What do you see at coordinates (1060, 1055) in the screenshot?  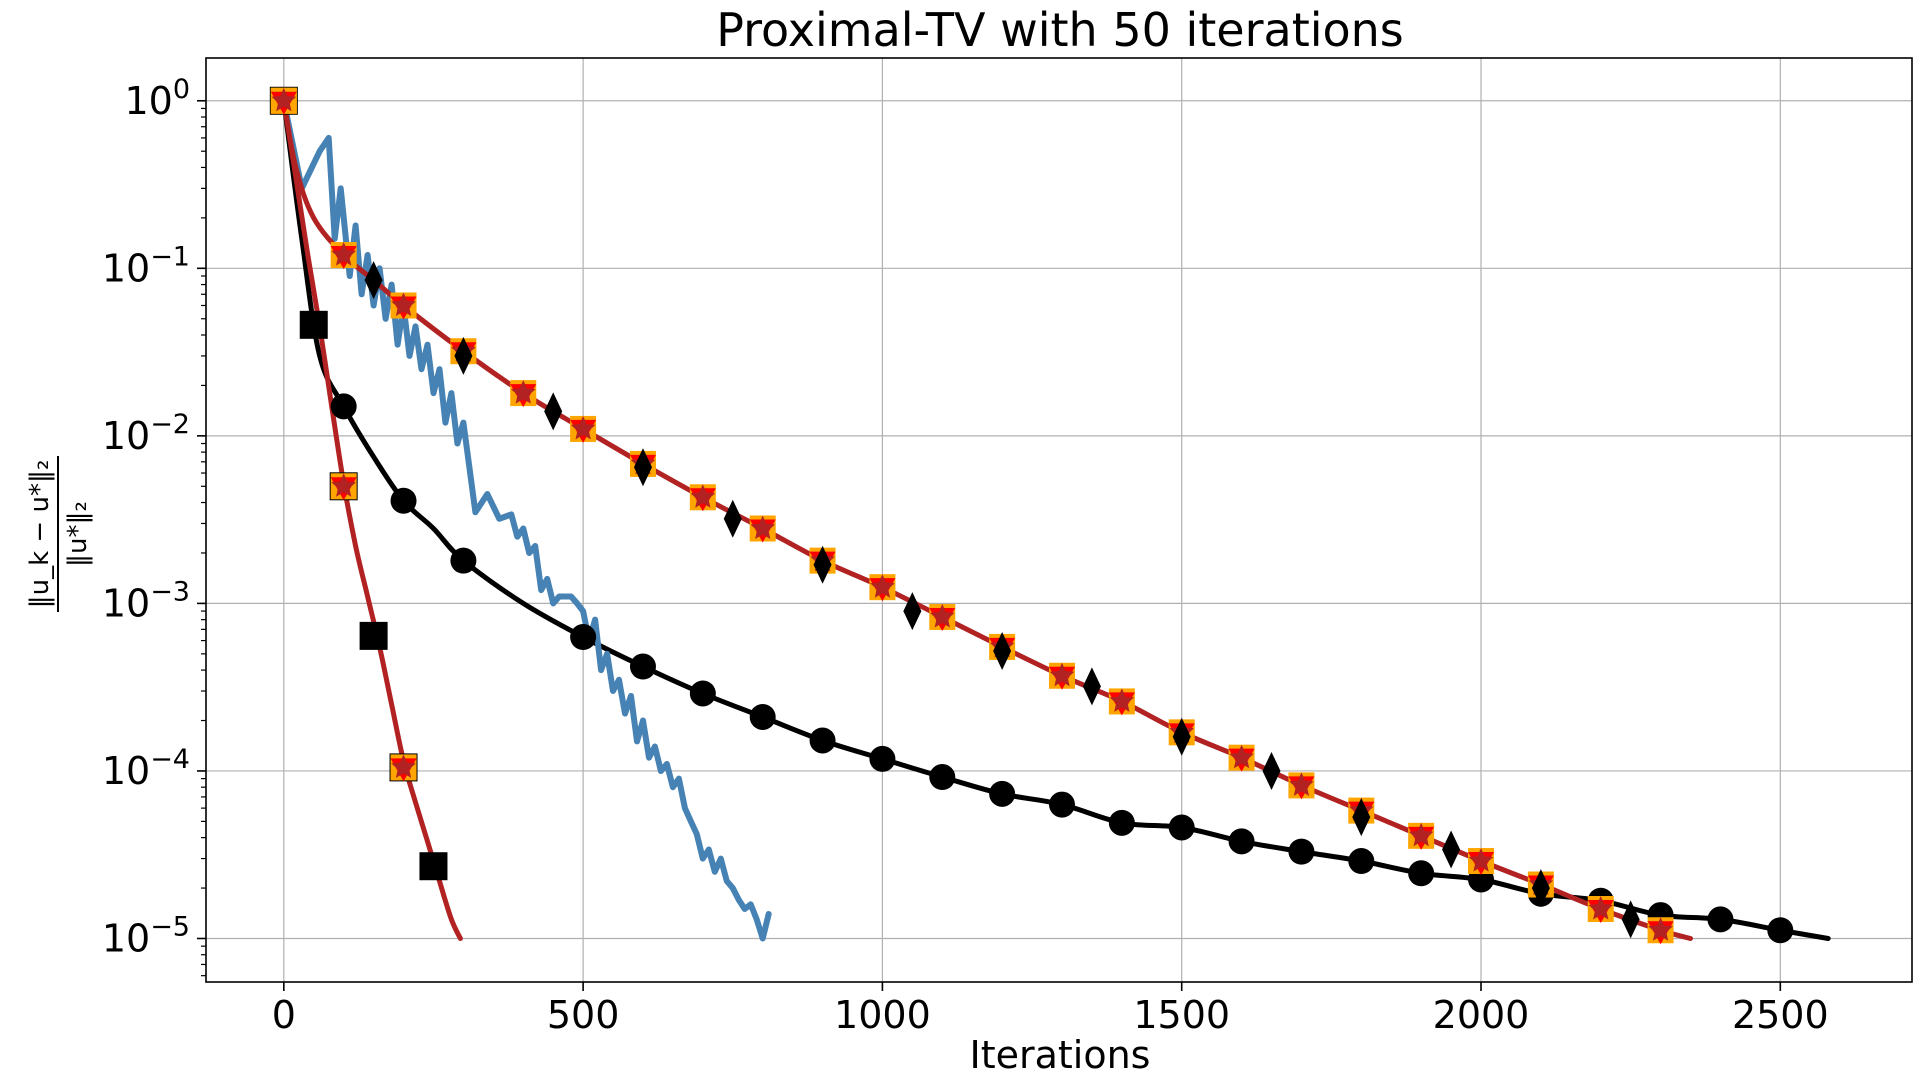 I see `x-axis-label: Iterations` at bounding box center [1060, 1055].